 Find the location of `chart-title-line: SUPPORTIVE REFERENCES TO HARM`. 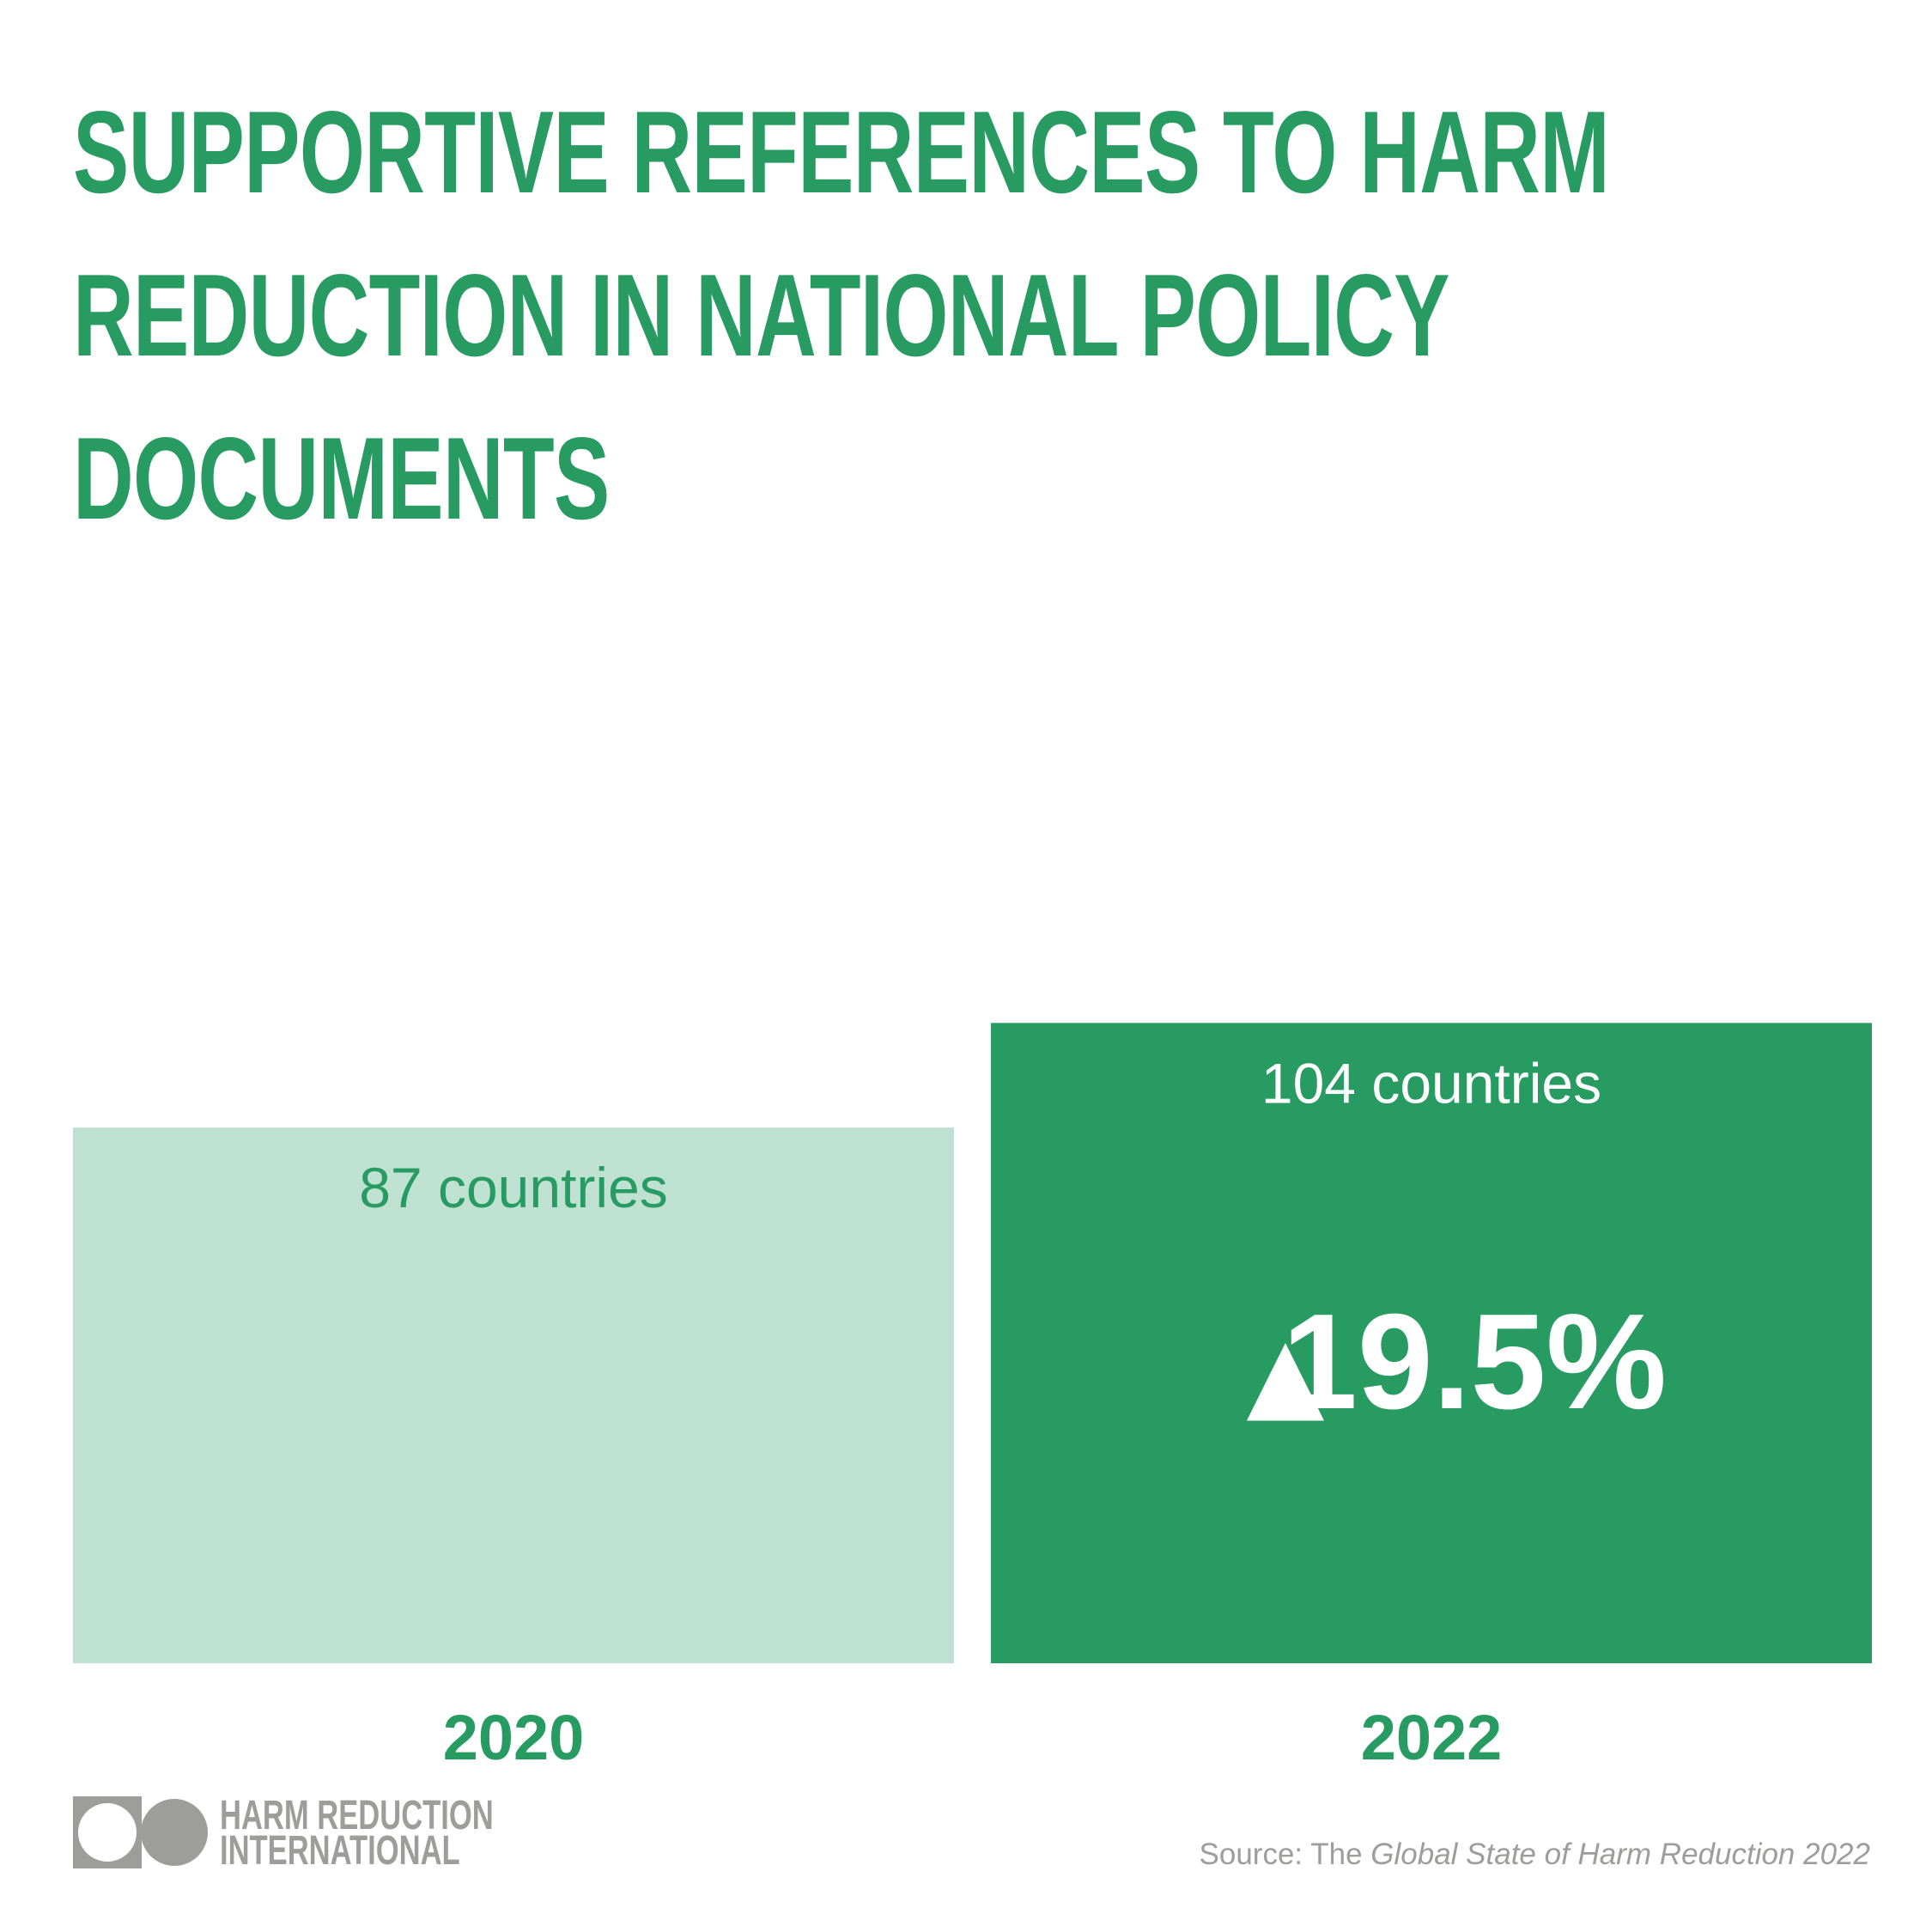

chart-title-line: SUPPORTIVE REFERENCES TO HARM is located at coordinates (841, 152).